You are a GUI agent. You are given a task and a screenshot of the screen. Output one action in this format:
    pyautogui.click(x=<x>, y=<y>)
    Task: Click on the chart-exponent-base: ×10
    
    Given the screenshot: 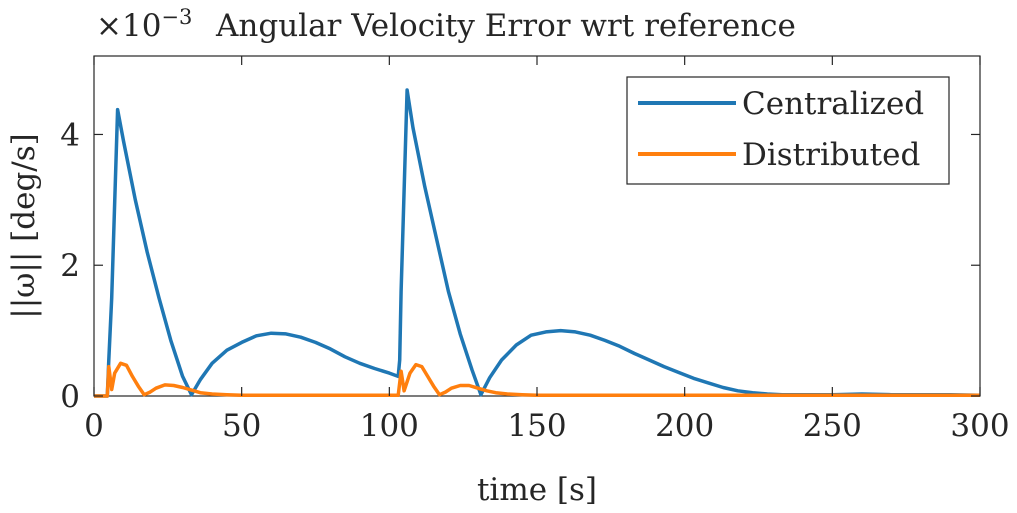 What is the action you would take?
    pyautogui.click(x=128, y=26)
    